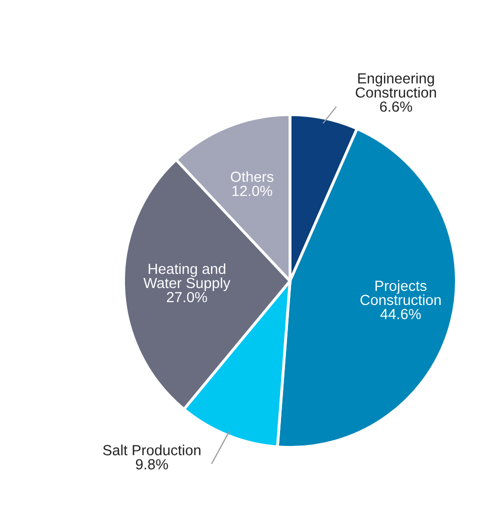 Image resolution: width=498 pixels, height=526 pixels. I want to click on data-label: 6.6%, so click(396, 106).